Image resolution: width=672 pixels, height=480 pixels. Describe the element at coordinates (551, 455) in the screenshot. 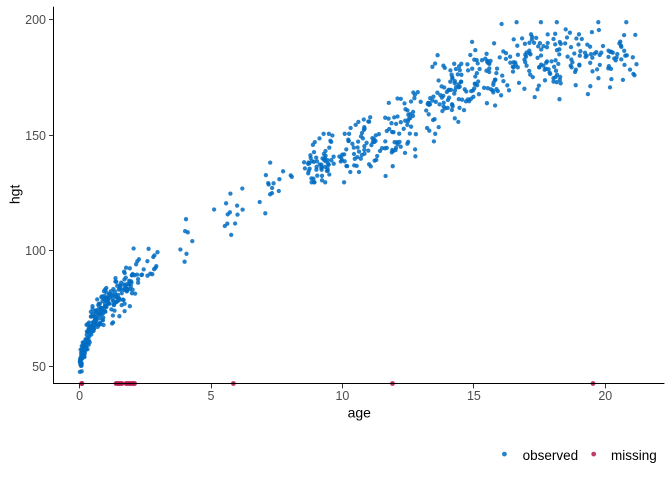

I see `svg-text: observed` at that location.